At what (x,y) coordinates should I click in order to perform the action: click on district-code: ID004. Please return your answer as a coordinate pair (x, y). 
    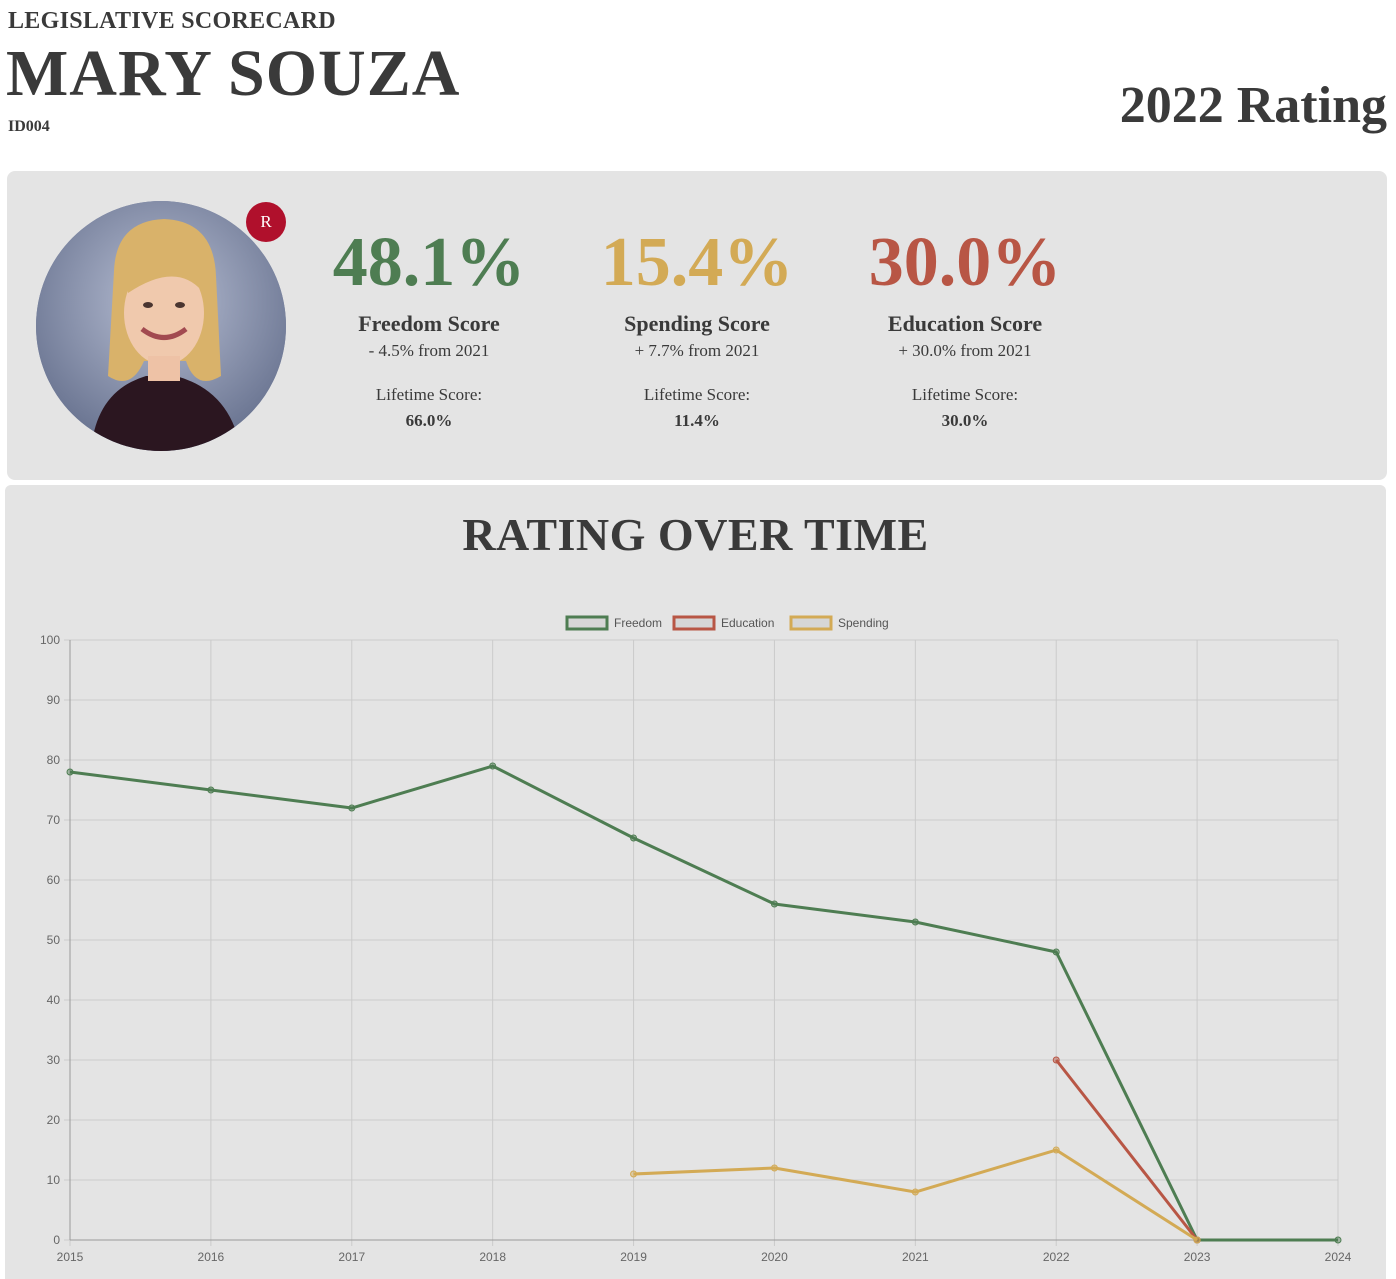
    Looking at the image, I should click on (29, 126).